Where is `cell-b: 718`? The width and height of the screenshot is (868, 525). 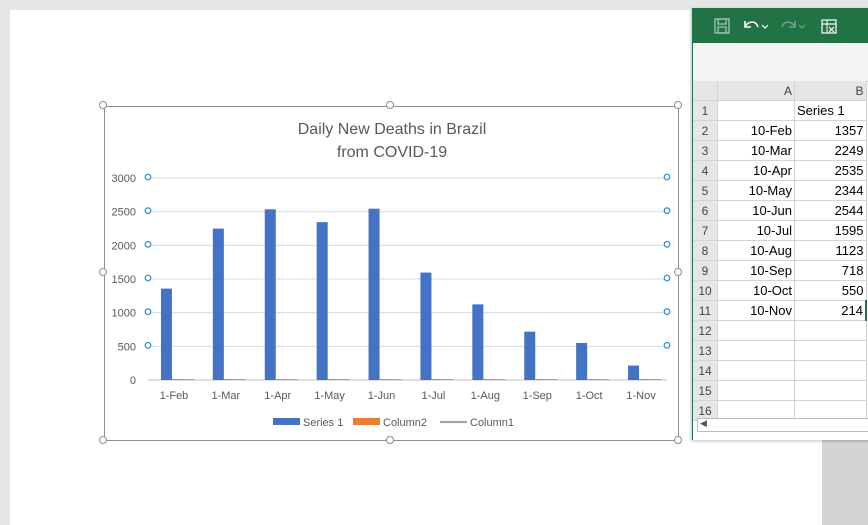
cell-b: 718 is located at coordinates (830, 270).